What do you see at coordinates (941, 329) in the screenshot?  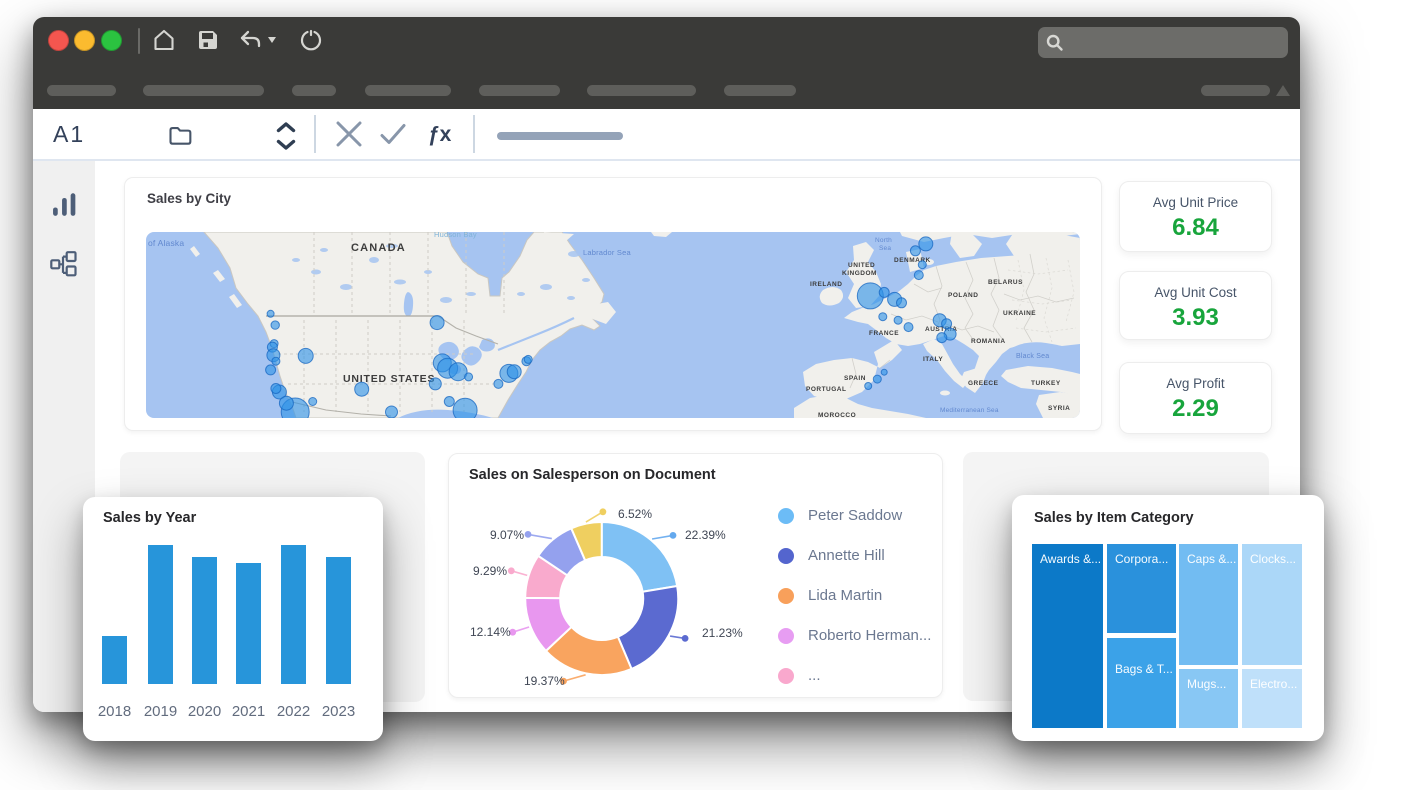 I see `svg-text: AUSTRIA` at bounding box center [941, 329].